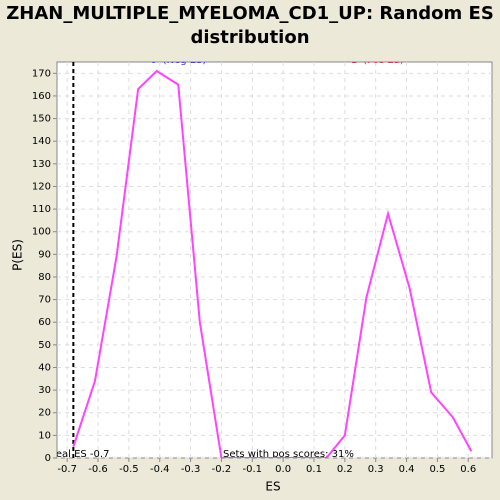  What do you see at coordinates (437, 469) in the screenshot?
I see `x-tick-label: 0.5` at bounding box center [437, 469].